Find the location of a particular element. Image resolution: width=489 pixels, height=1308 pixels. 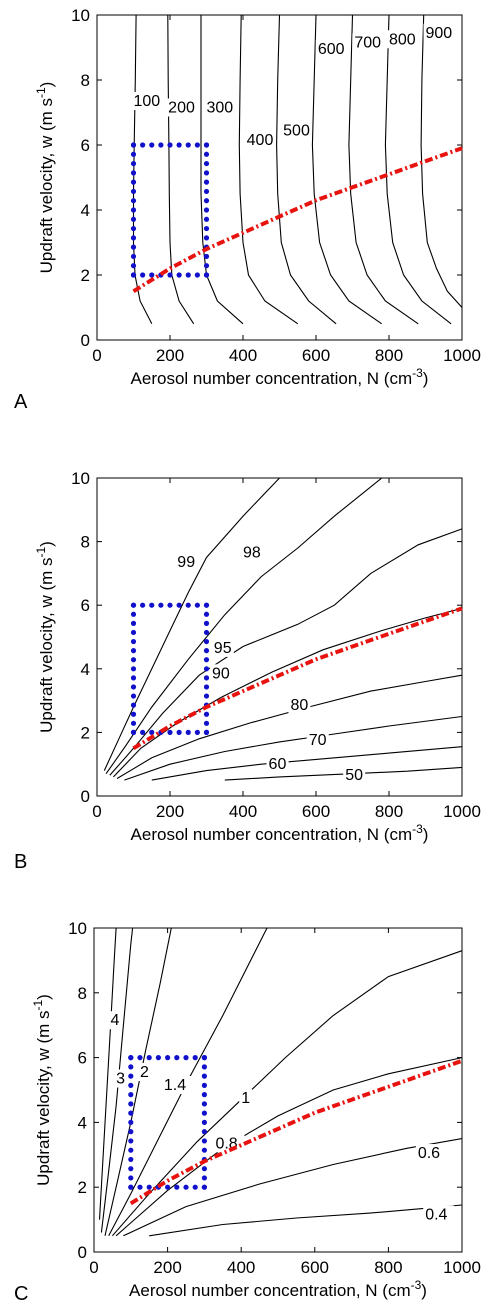

y-tick-label: 4 is located at coordinates (85, 210).